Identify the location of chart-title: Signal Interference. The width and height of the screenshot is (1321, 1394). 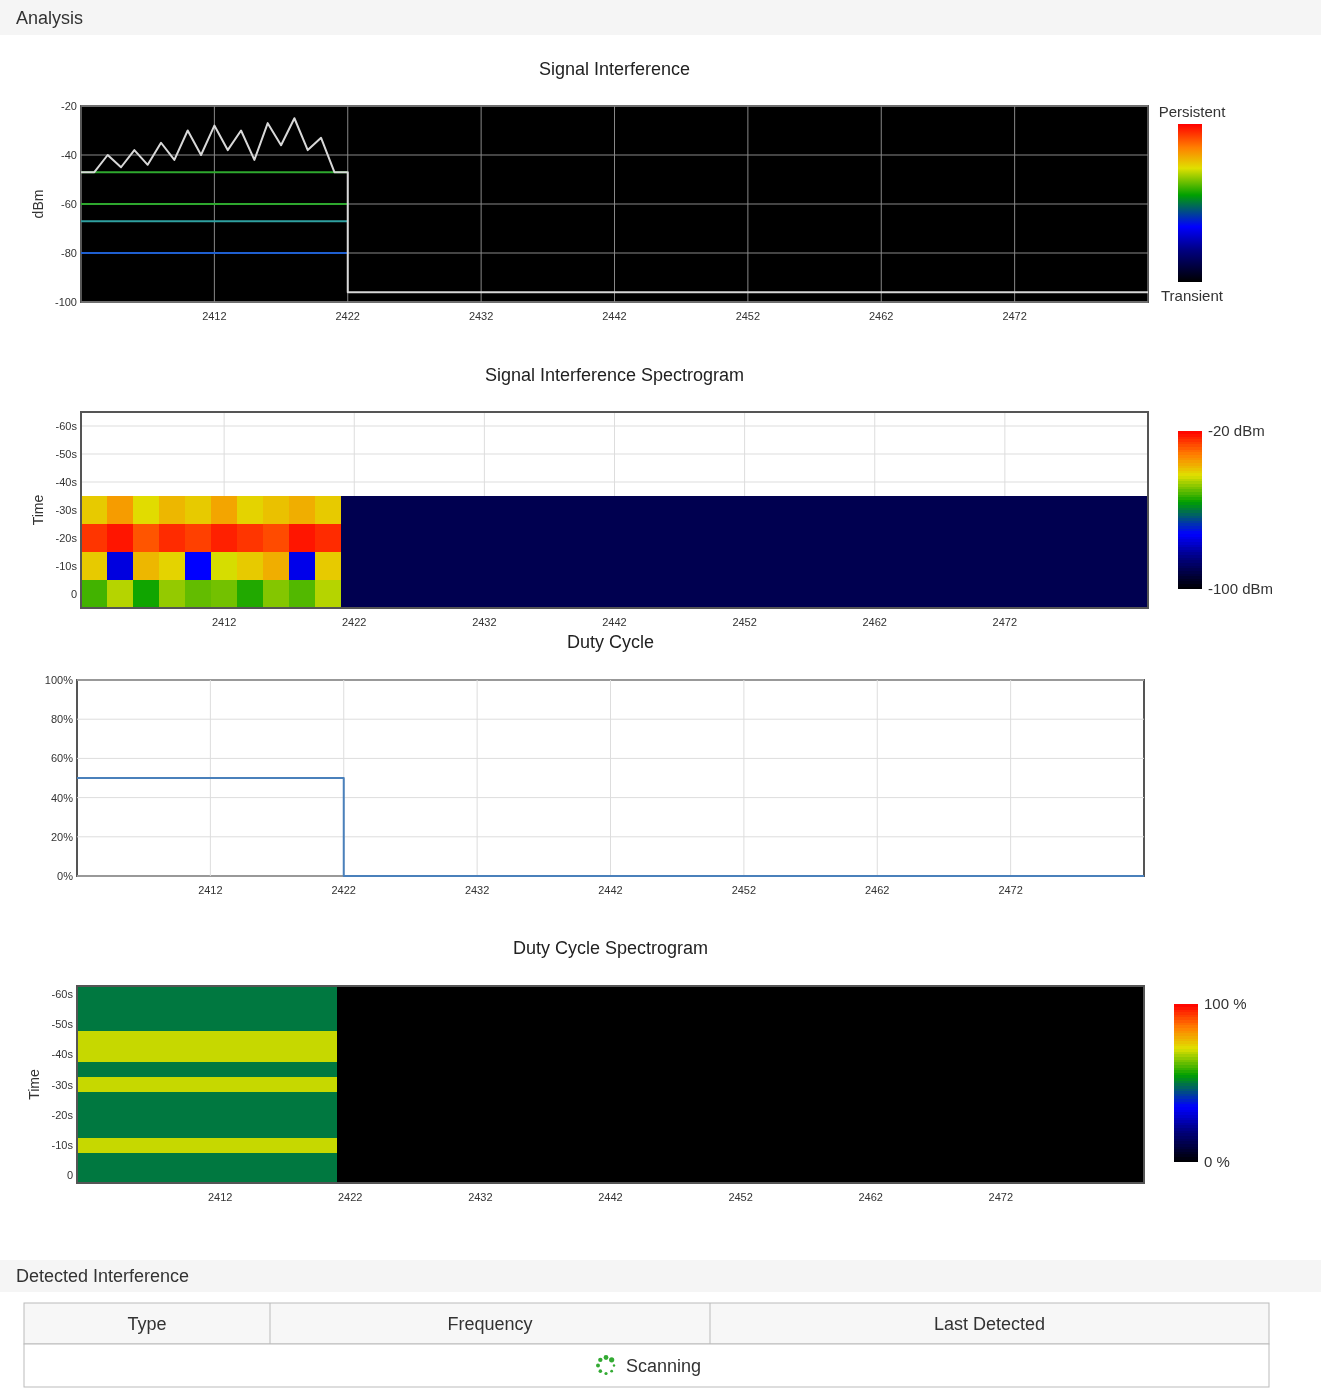
(614, 69).